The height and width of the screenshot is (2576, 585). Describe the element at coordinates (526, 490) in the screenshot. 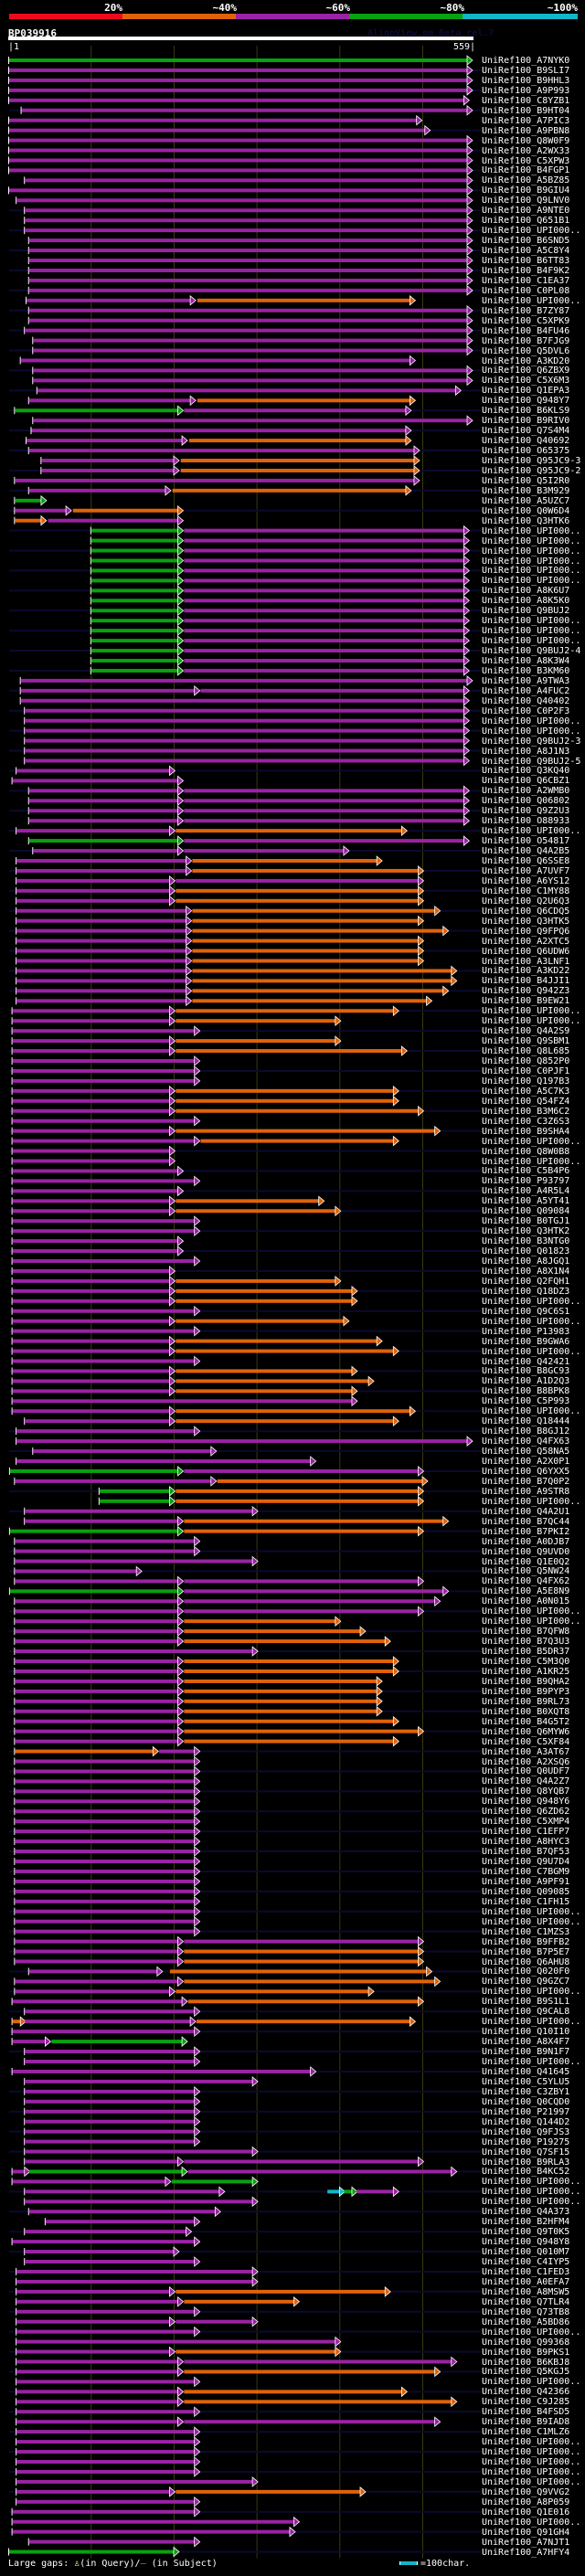

I see `hit-label: UniRef100_B3M929` at that location.